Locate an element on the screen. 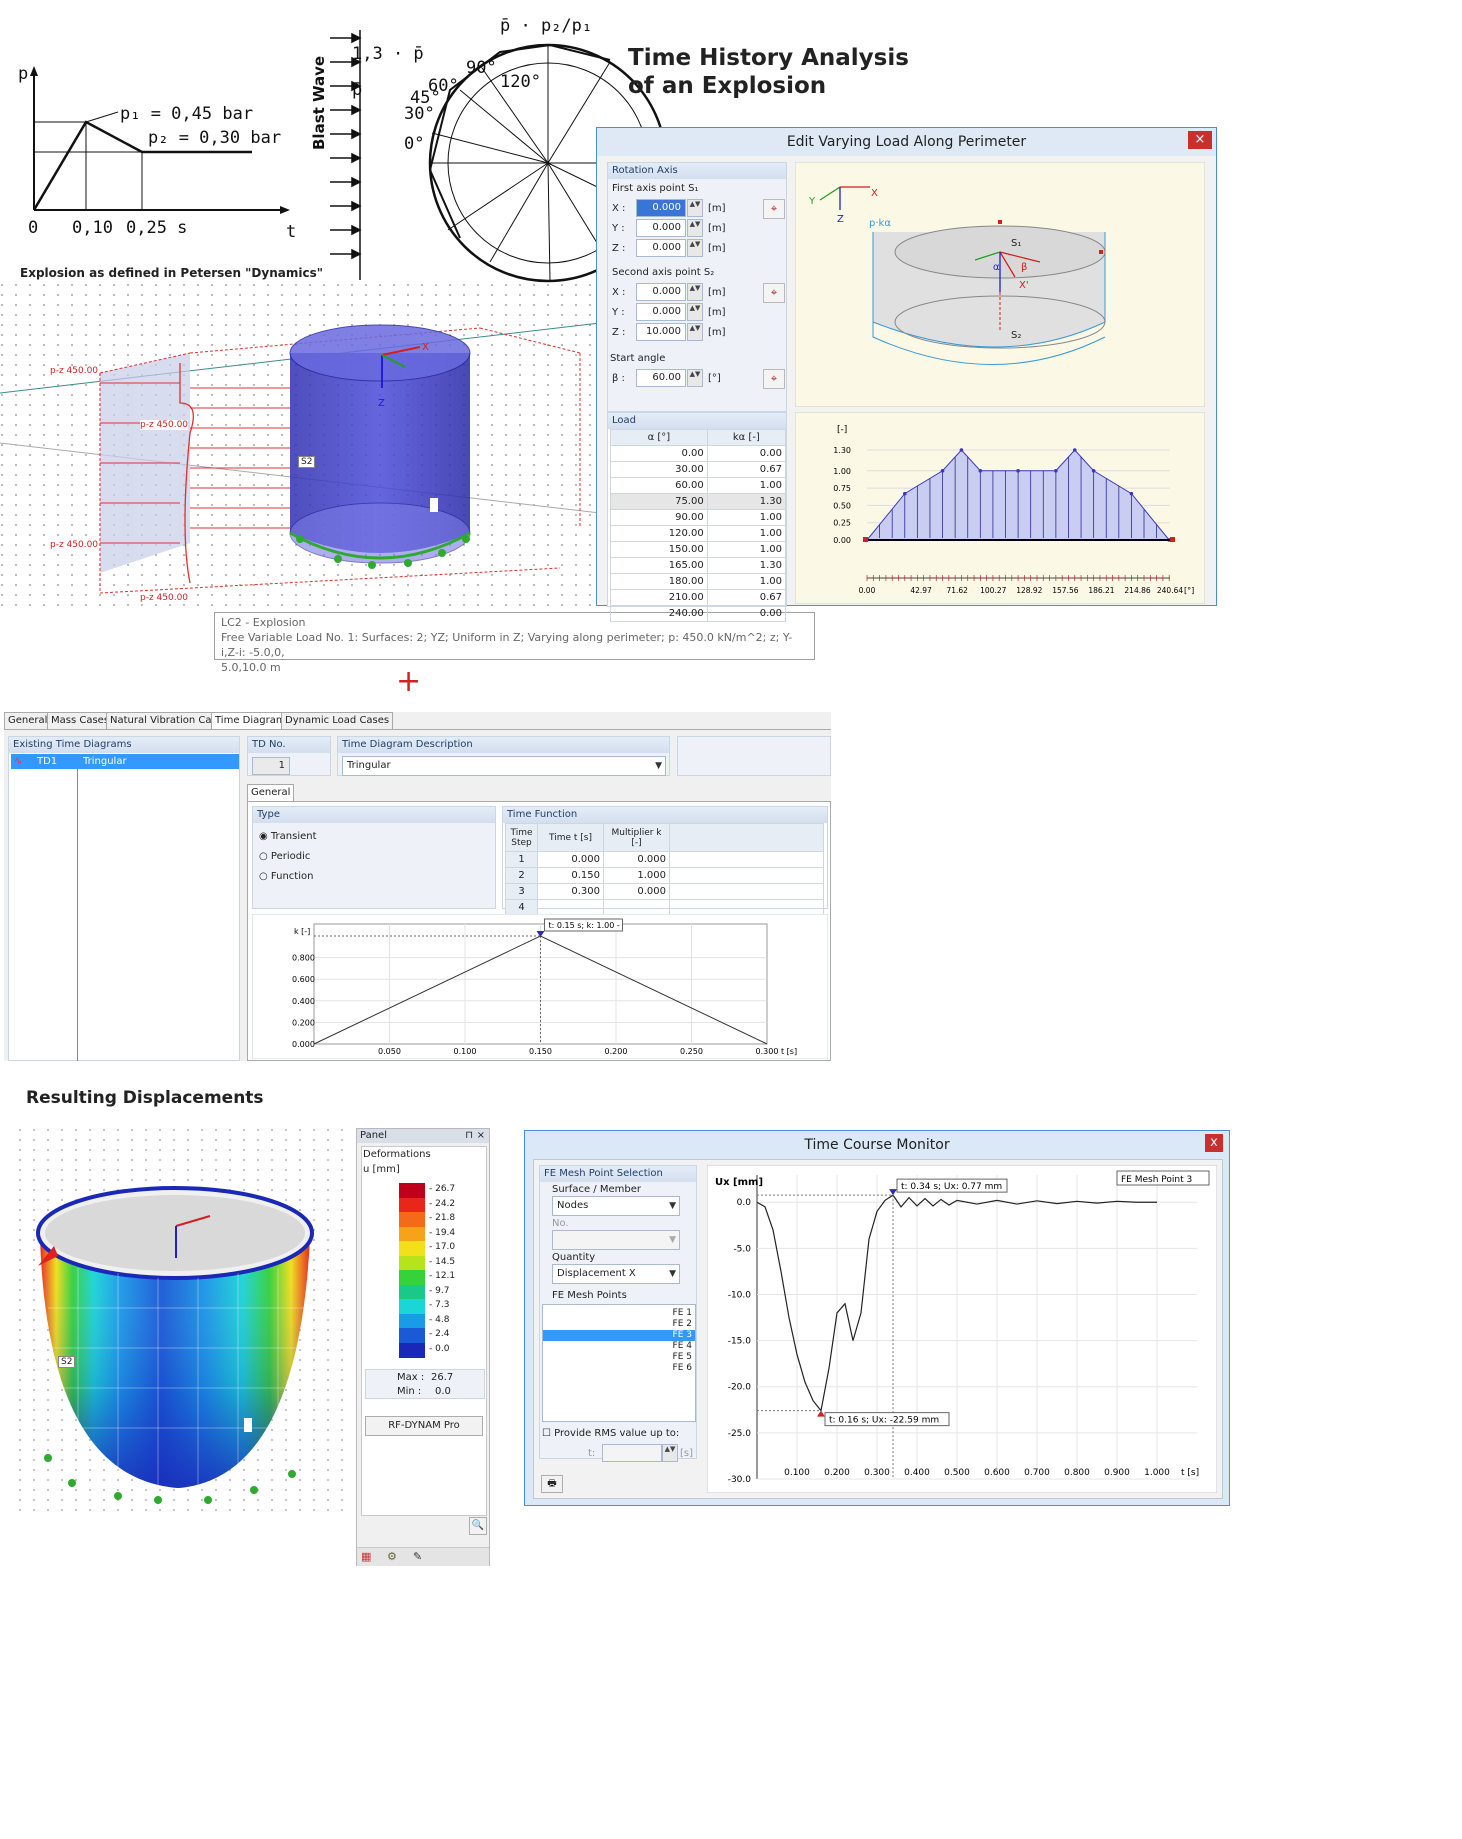  time-cell: 0.300 is located at coordinates (570, 891).